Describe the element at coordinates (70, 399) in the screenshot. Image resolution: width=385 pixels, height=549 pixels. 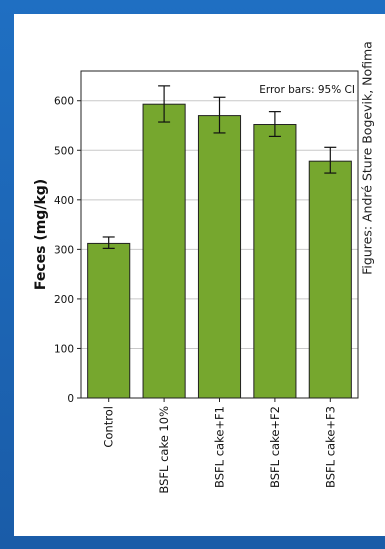
I see `y-tick-label: 0` at that location.